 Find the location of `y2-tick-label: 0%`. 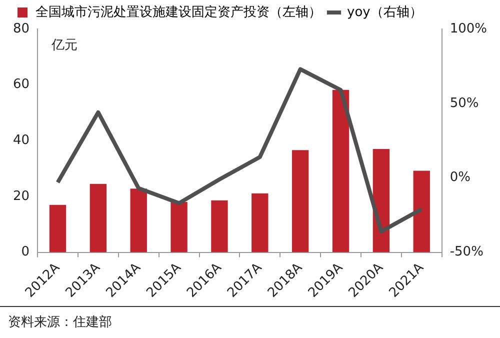

y2-tick-label: 0% is located at coordinates (460, 178).